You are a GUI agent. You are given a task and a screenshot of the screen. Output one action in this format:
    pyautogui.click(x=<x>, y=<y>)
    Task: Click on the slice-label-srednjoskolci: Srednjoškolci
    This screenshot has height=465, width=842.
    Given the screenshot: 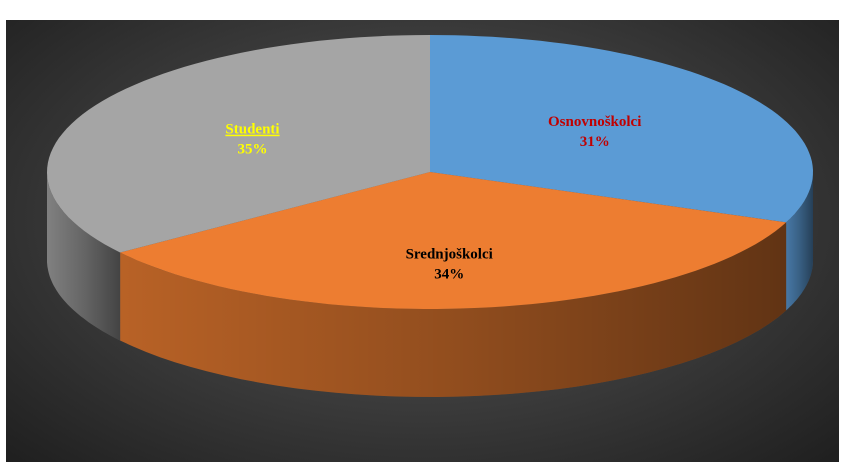 What is the action you would take?
    pyautogui.click(x=449, y=254)
    